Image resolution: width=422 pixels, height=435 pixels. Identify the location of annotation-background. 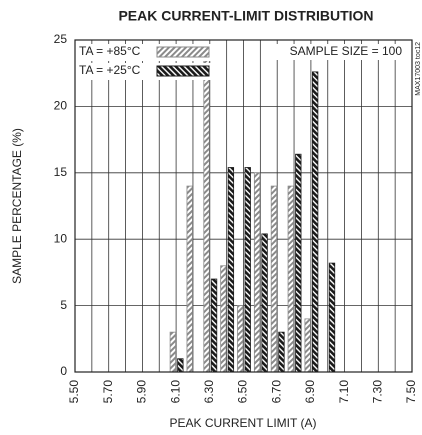
(335, 52).